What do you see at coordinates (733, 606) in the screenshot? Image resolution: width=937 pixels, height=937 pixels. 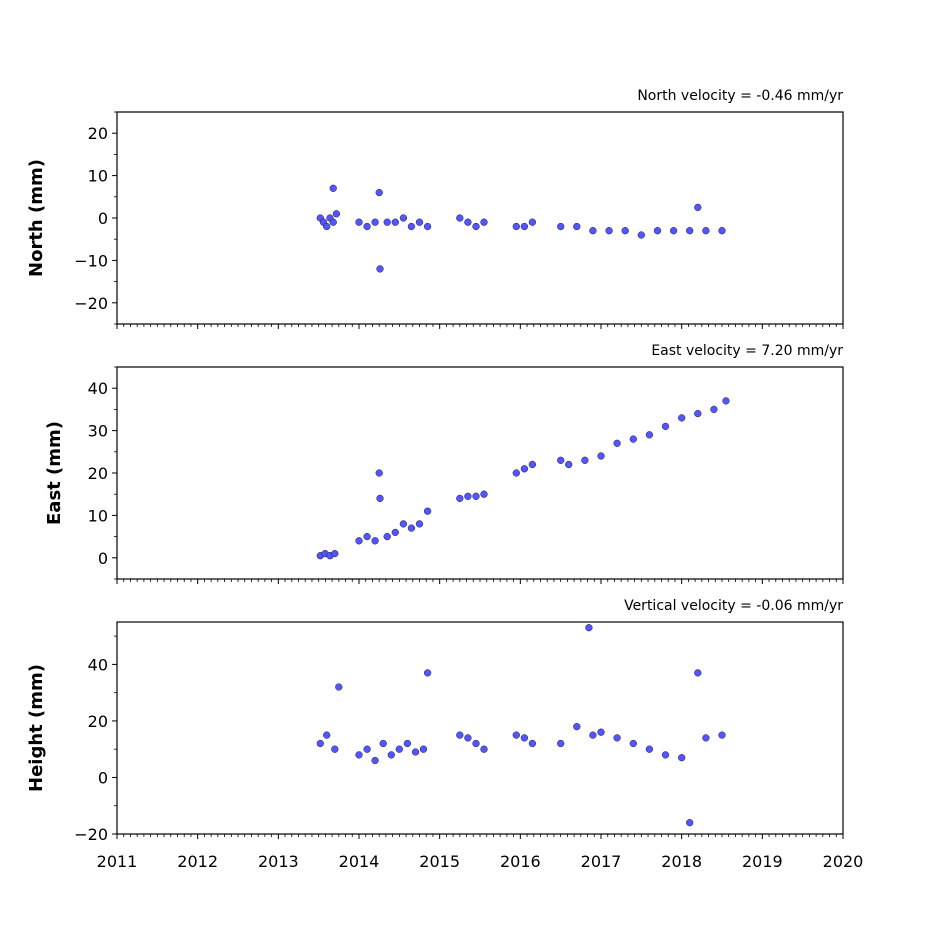 I see `vertical-velocity-annotation: Vertical velocity = -0.06 mm/yr` at bounding box center [733, 606].